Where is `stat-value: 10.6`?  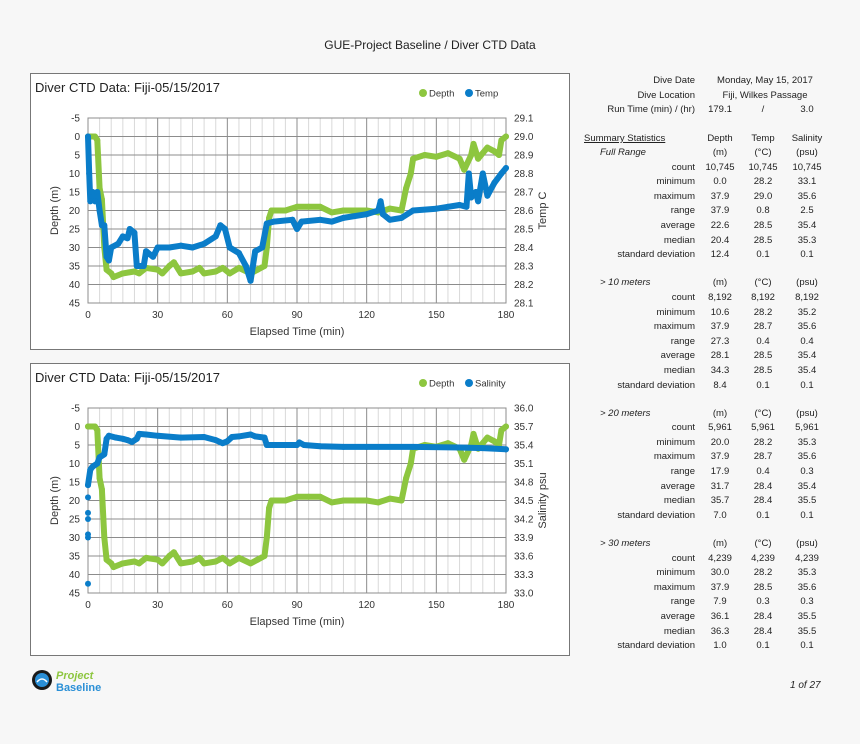
stat-value: 10.6 is located at coordinates (720, 312).